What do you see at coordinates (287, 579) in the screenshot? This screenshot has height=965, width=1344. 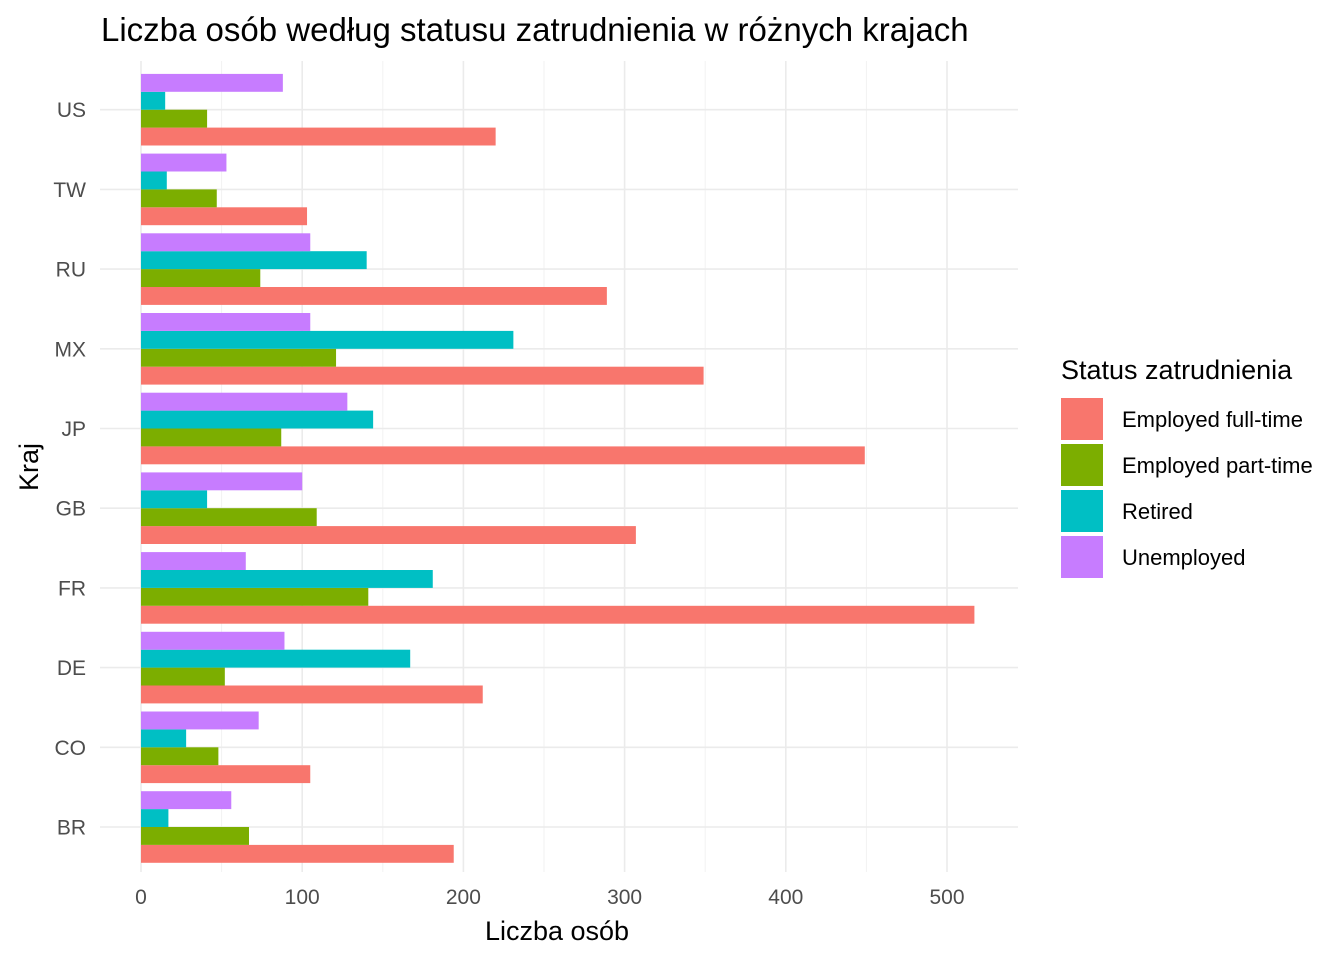 I see `bar-fr-retired` at bounding box center [287, 579].